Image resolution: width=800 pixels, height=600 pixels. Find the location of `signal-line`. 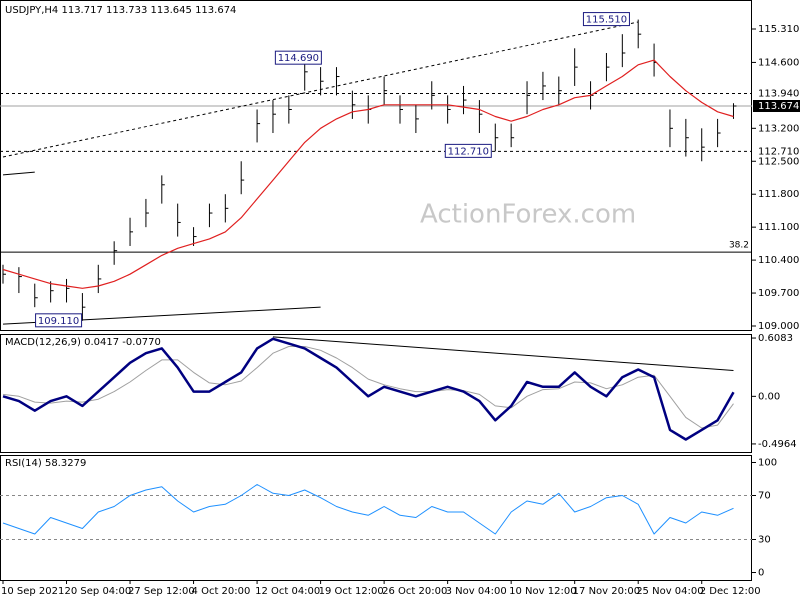

signal-line is located at coordinates (368, 387).